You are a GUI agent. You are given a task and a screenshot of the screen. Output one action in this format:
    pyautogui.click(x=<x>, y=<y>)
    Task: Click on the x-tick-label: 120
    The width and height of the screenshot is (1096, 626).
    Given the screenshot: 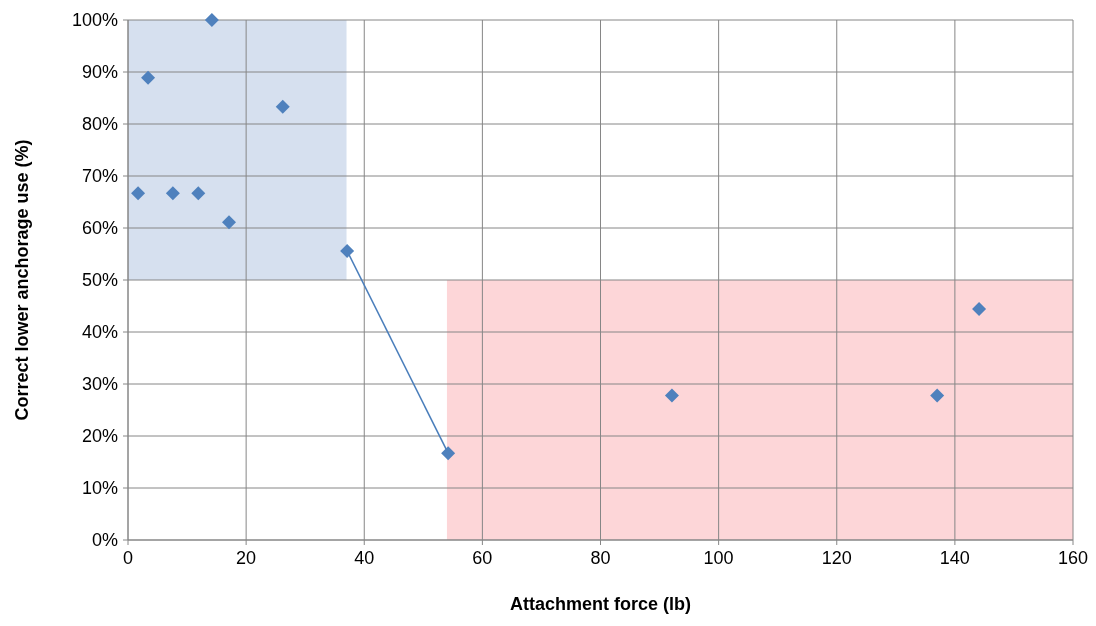 What is the action you would take?
    pyautogui.click(x=836, y=558)
    